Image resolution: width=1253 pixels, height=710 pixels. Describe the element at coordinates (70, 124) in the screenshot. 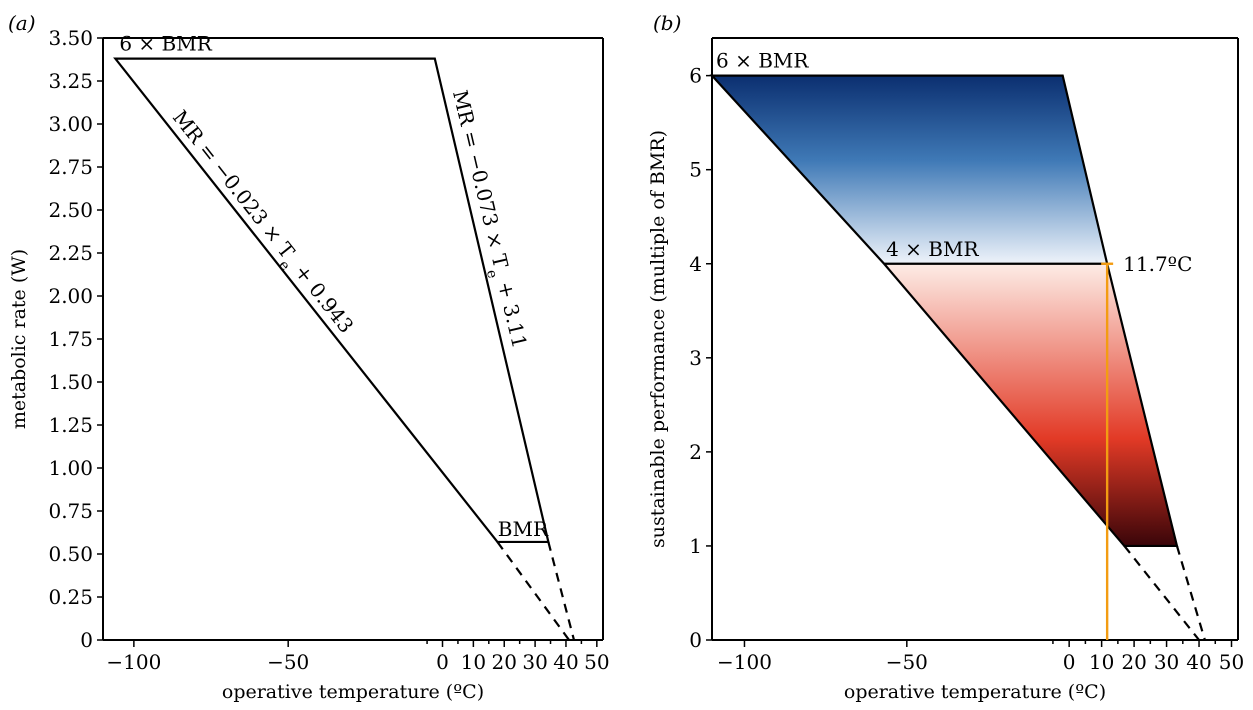

I see `panel-a-y-tick-label: 3.00` at that location.